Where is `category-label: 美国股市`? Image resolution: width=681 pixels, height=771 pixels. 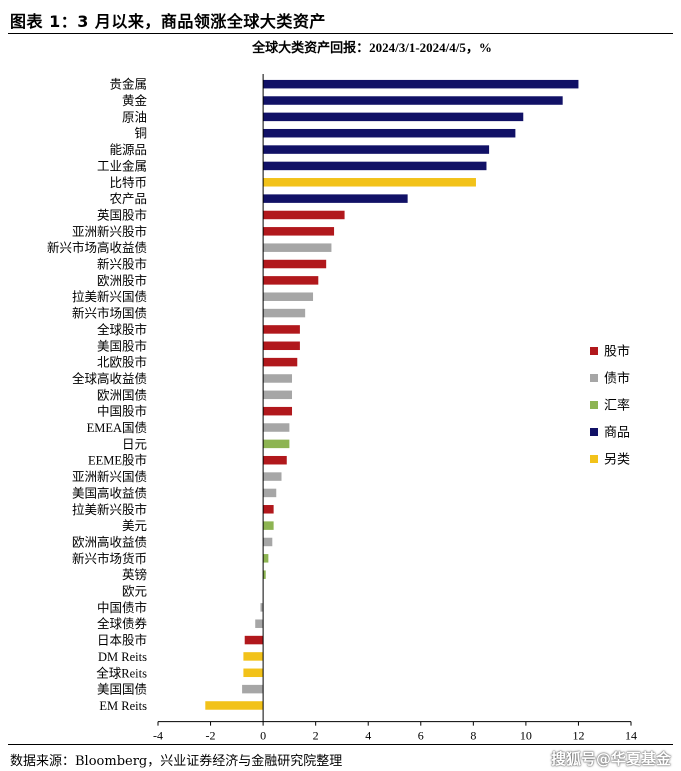 category-label: 美国股市 is located at coordinates (122, 345).